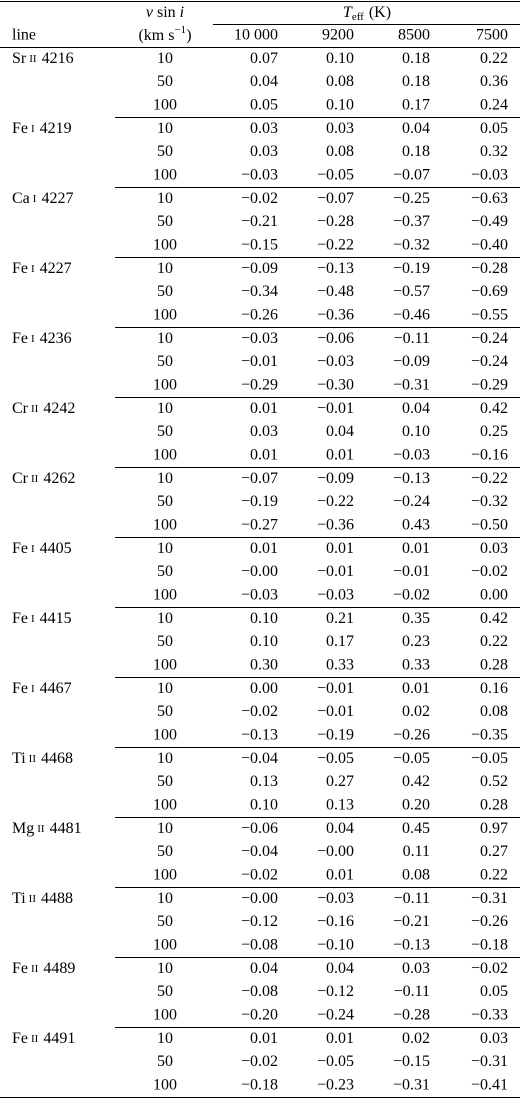  Describe the element at coordinates (259, 945) in the screenshot. I see `value-cell: −0.08` at that location.